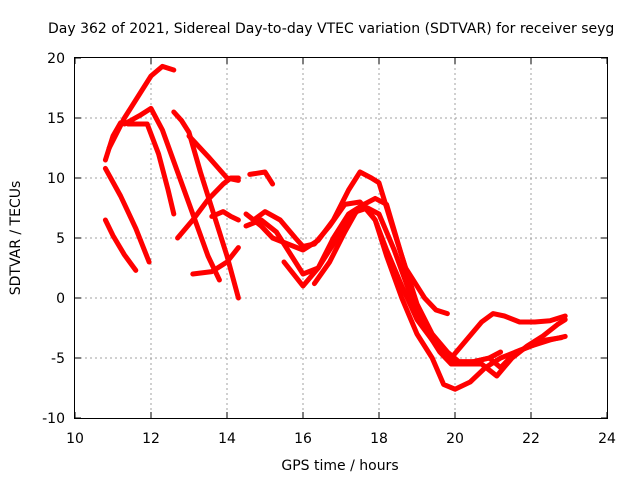 The height and width of the screenshot is (480, 640). I want to click on y-tick-label: 15, so click(56, 119).